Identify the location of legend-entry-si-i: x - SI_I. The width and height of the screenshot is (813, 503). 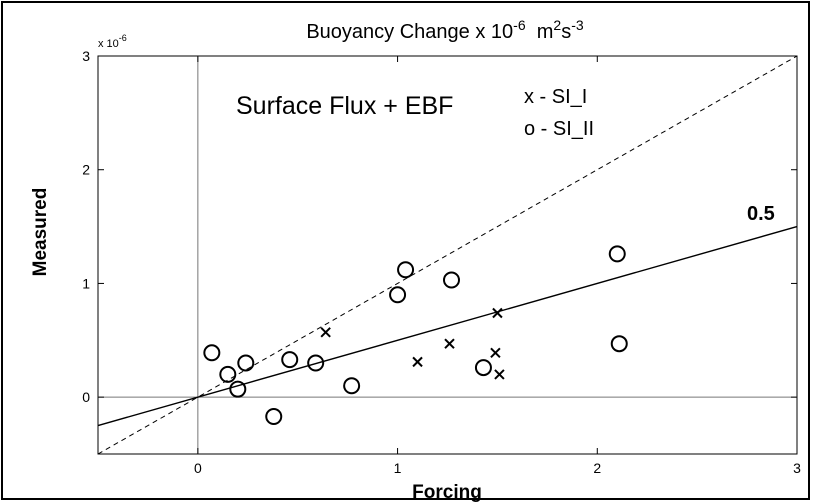
(555, 97).